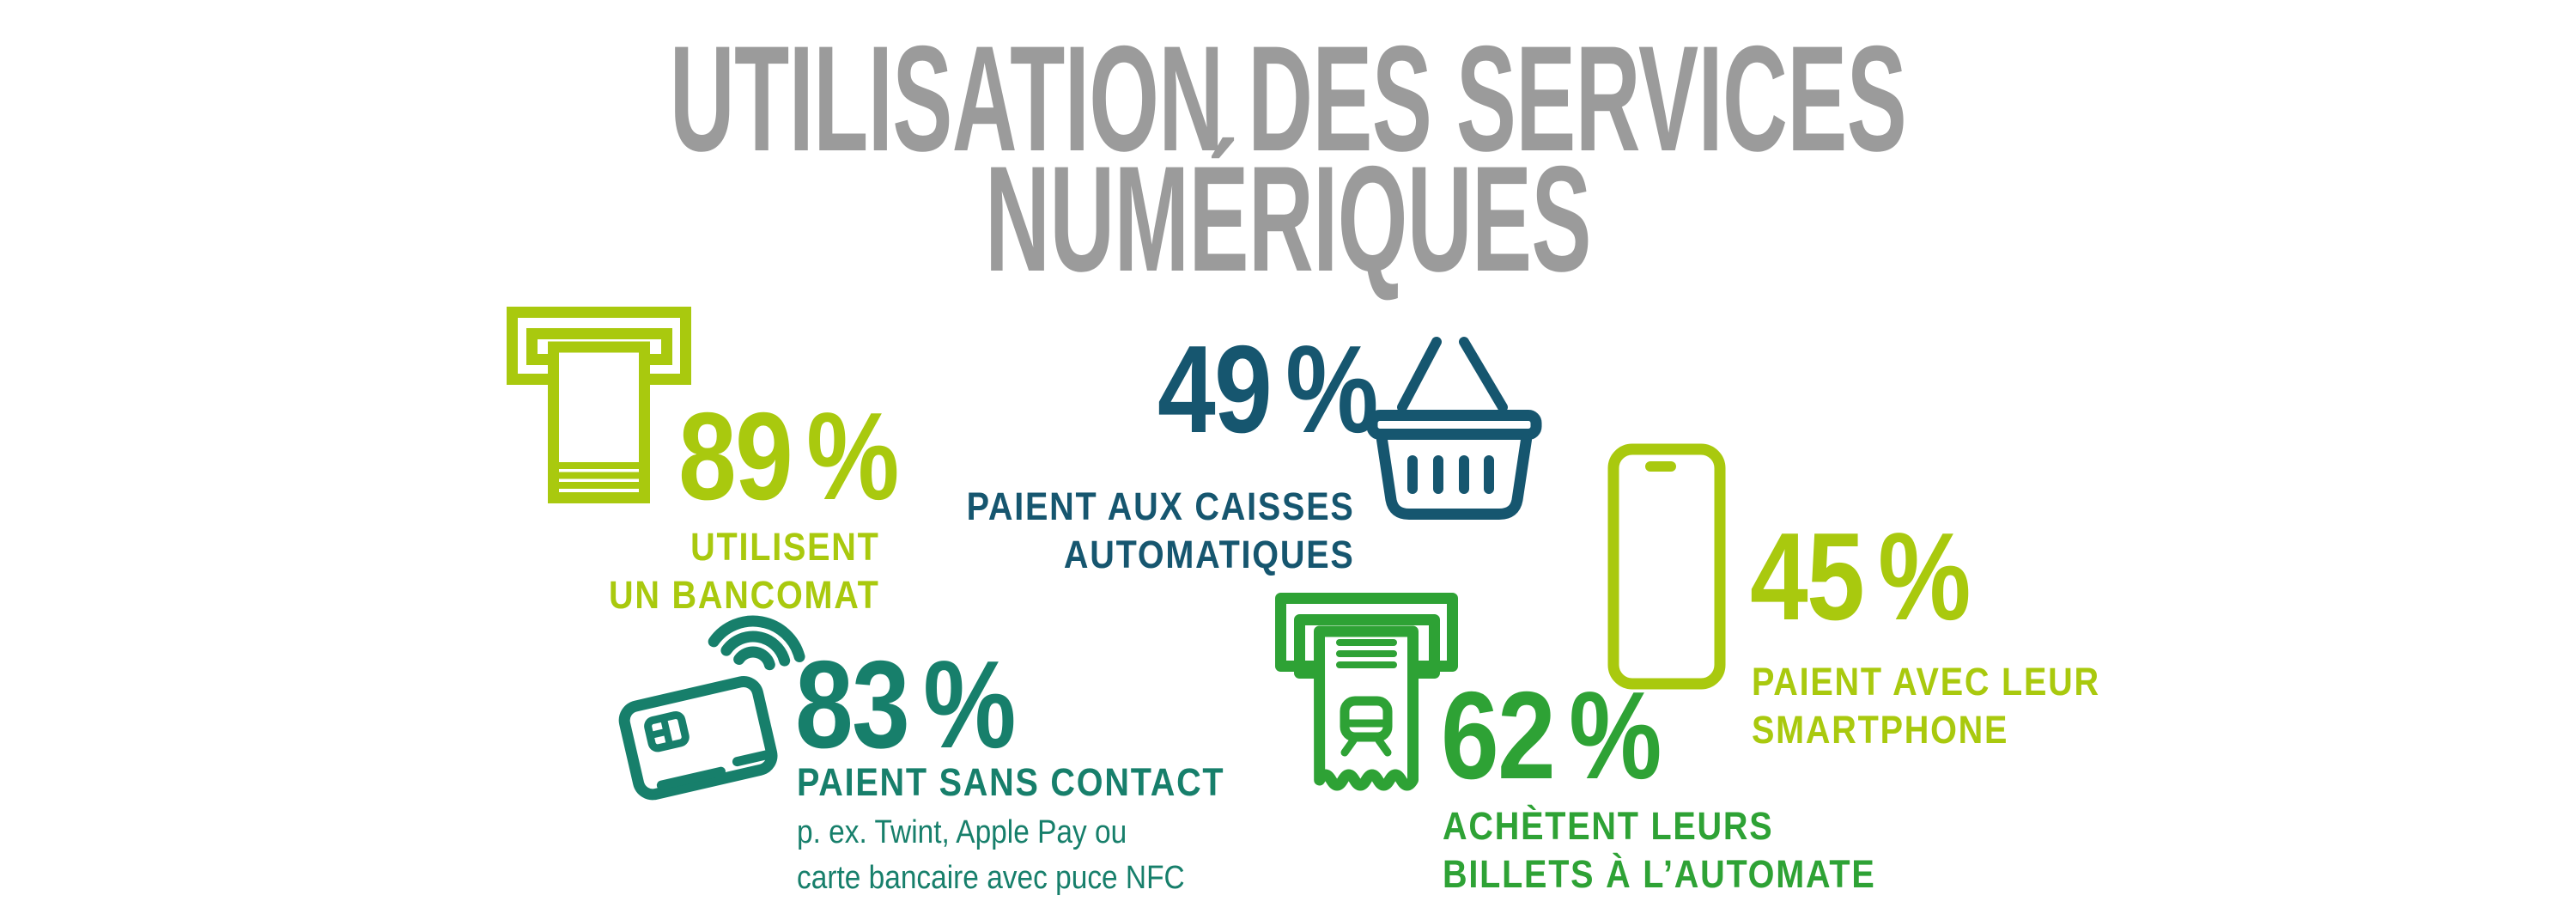 The height and width of the screenshot is (920, 2576). What do you see at coordinates (744, 595) in the screenshot?
I see `stat-label-line: UN BANCOMAT` at bounding box center [744, 595].